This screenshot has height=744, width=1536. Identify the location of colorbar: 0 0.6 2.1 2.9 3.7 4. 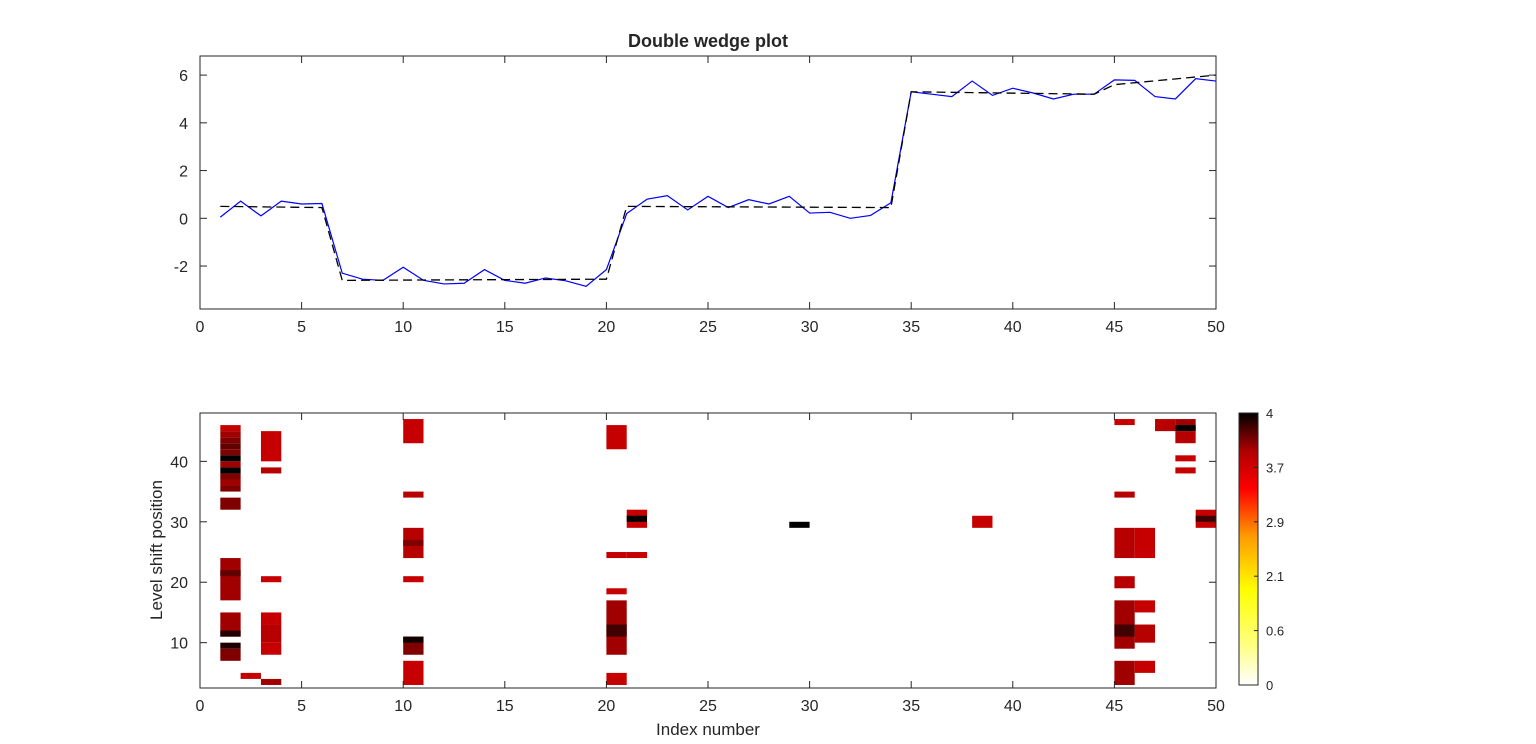
(1261, 549).